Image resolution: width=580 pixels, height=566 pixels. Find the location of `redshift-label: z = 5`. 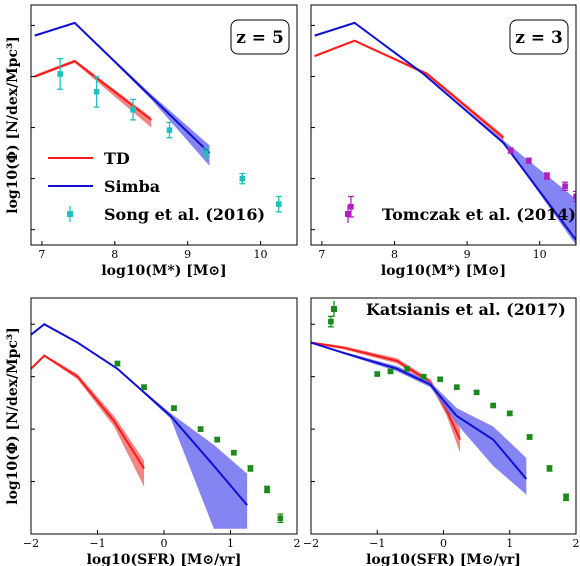

redshift-label: z = 5 is located at coordinates (260, 38).